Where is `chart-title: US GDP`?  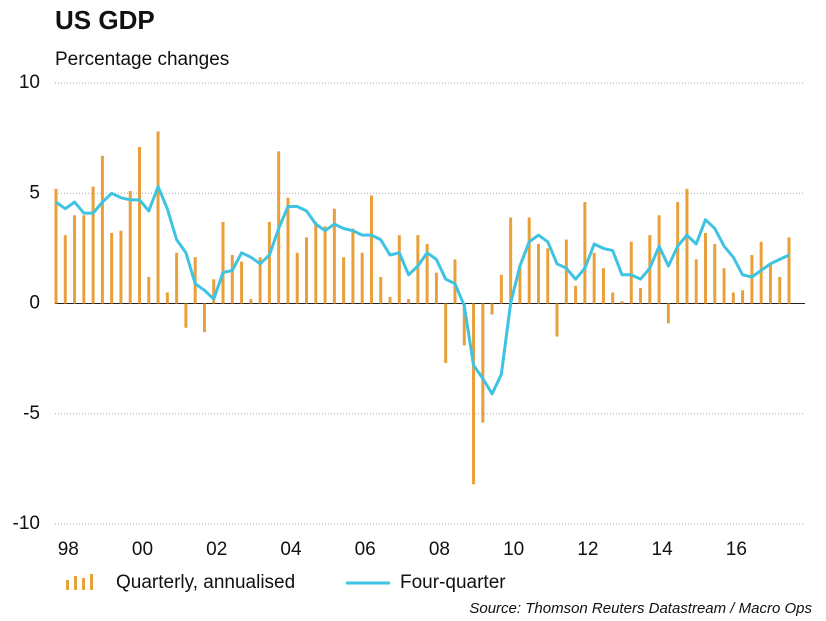 chart-title: US GDP is located at coordinates (105, 20).